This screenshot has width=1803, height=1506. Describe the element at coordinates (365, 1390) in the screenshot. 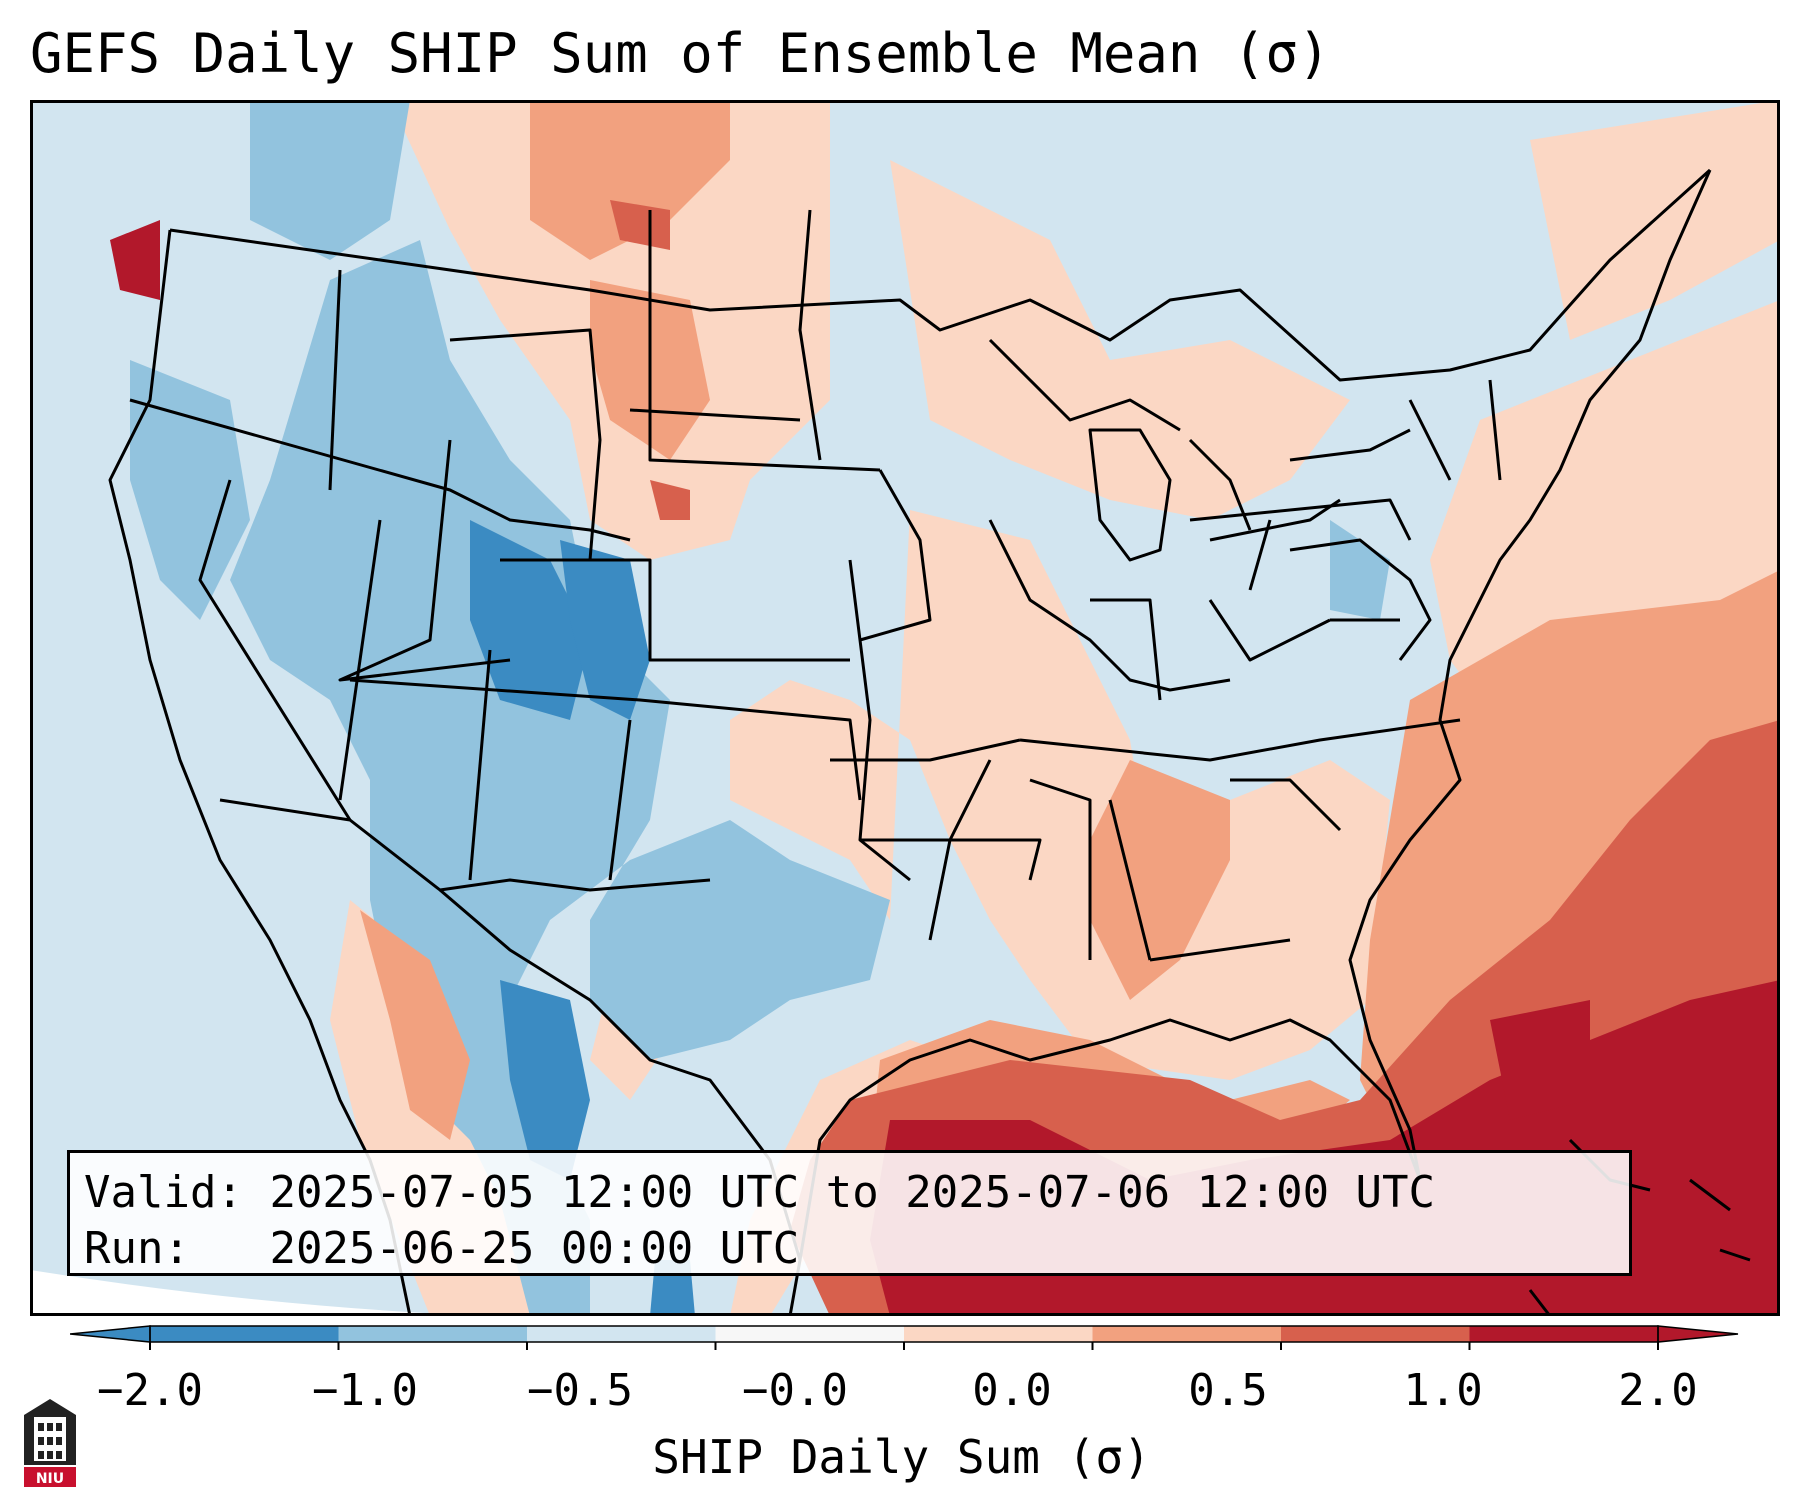

I see `colorbar-tick: −1.0` at that location.